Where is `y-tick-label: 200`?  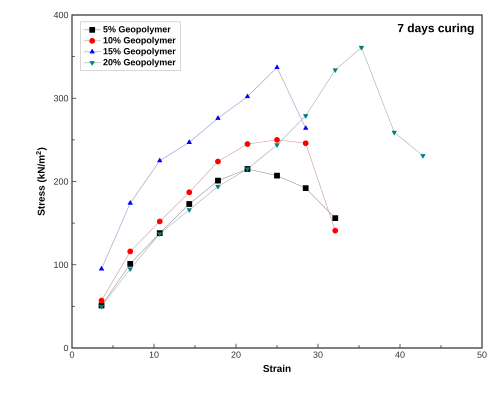 y-tick-label: 200 is located at coordinates (61, 181).